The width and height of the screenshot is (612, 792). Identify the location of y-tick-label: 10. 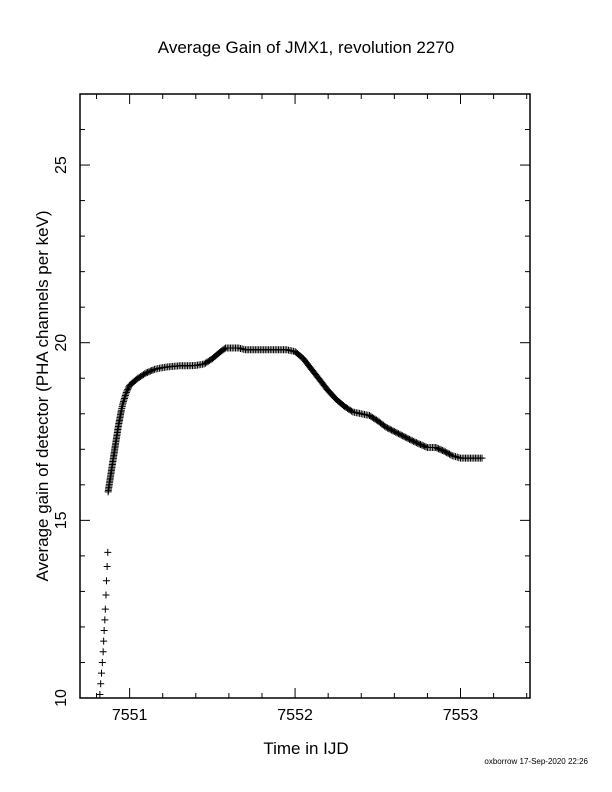
(61, 698).